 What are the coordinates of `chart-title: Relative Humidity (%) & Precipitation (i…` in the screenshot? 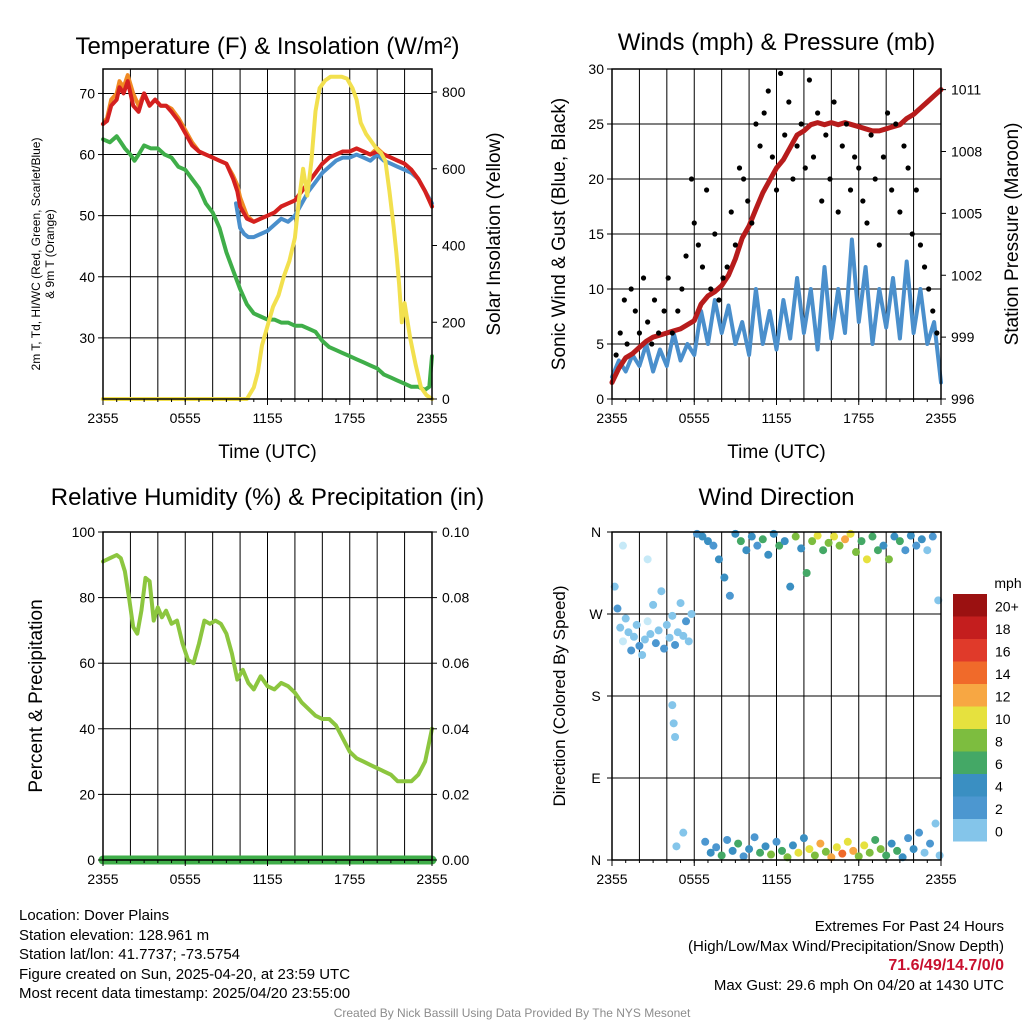 It's located at (267, 497).